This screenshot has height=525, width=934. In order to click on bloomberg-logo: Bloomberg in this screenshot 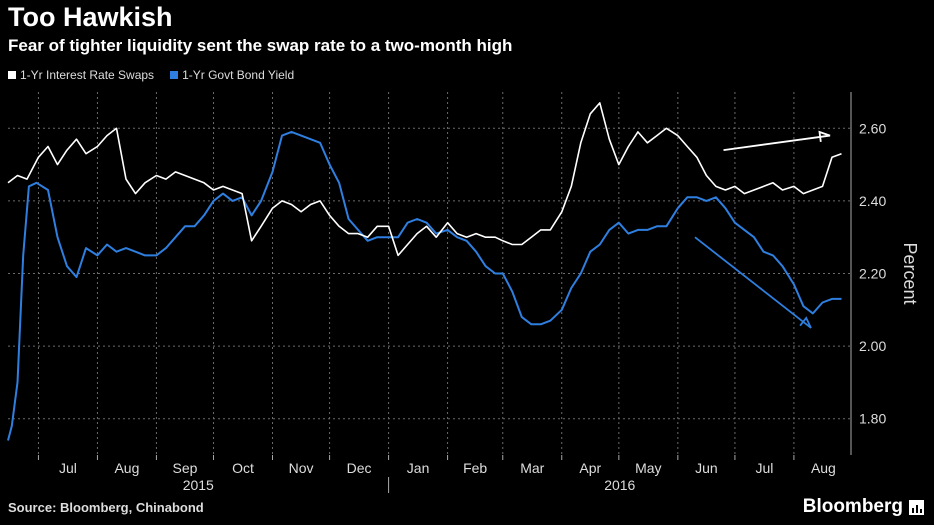, I will do `click(863, 507)`.